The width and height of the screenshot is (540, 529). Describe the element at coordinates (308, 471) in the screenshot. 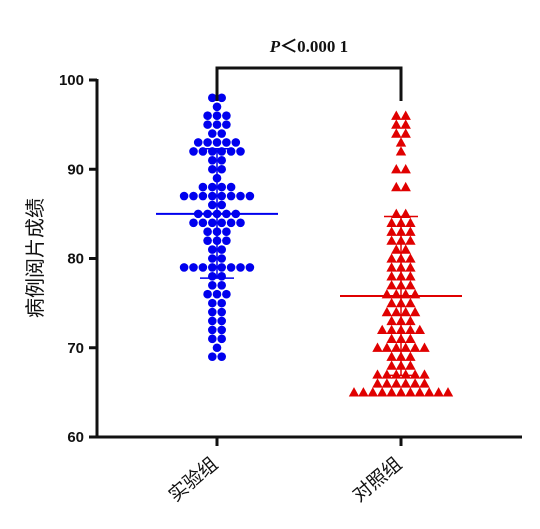

I see `x-axis: 实验组 对照组` at that location.